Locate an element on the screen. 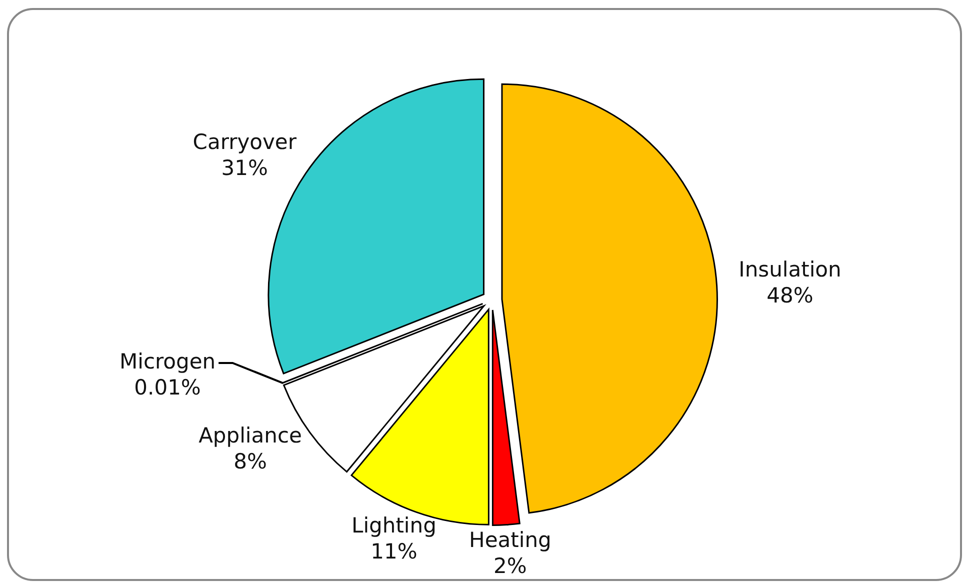 This screenshot has width=964, height=582. data-label: 0.01% is located at coordinates (167, 387).